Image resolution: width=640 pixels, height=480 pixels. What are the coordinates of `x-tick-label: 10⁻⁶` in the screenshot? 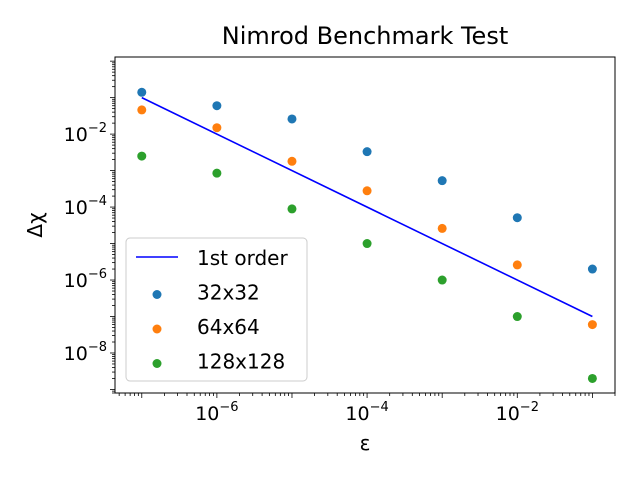 It's located at (216, 412).